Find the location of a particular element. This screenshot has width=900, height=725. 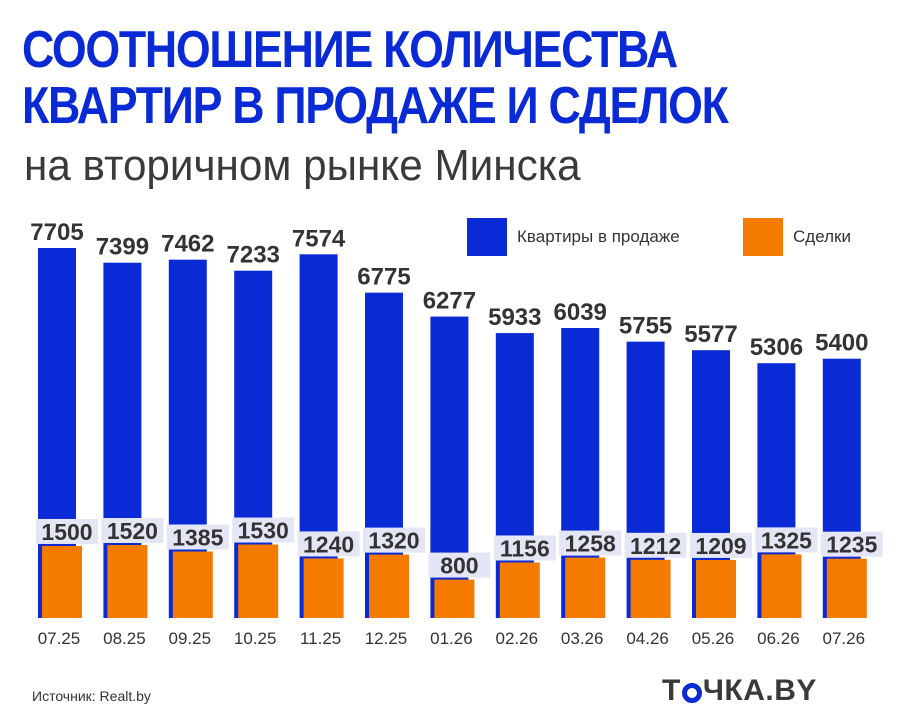

data-label-deals: 1500 is located at coordinates (66, 532).